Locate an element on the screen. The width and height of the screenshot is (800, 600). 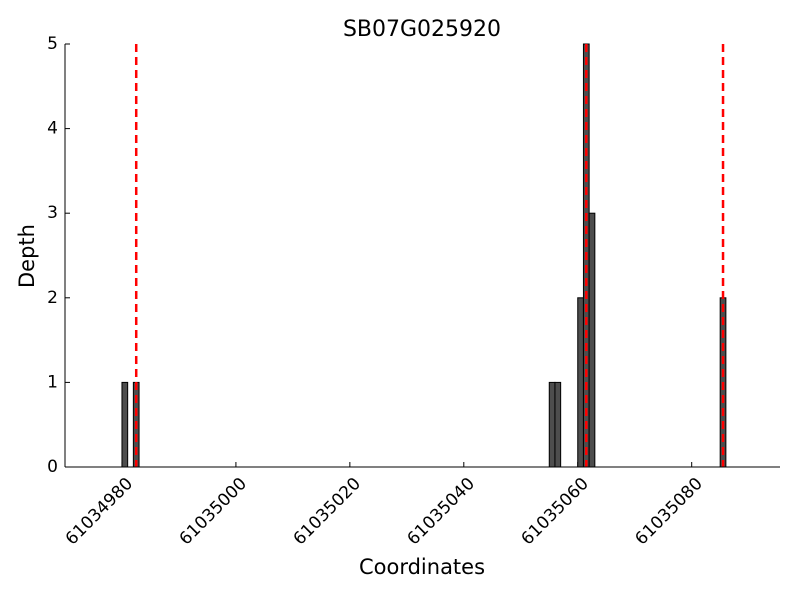
chart-title: SB07G025920 is located at coordinates (422, 29).